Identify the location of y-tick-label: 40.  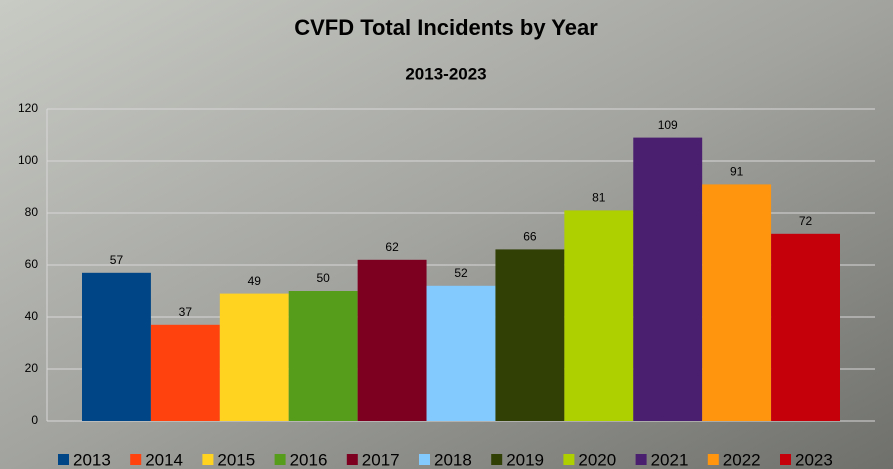
(32, 316).